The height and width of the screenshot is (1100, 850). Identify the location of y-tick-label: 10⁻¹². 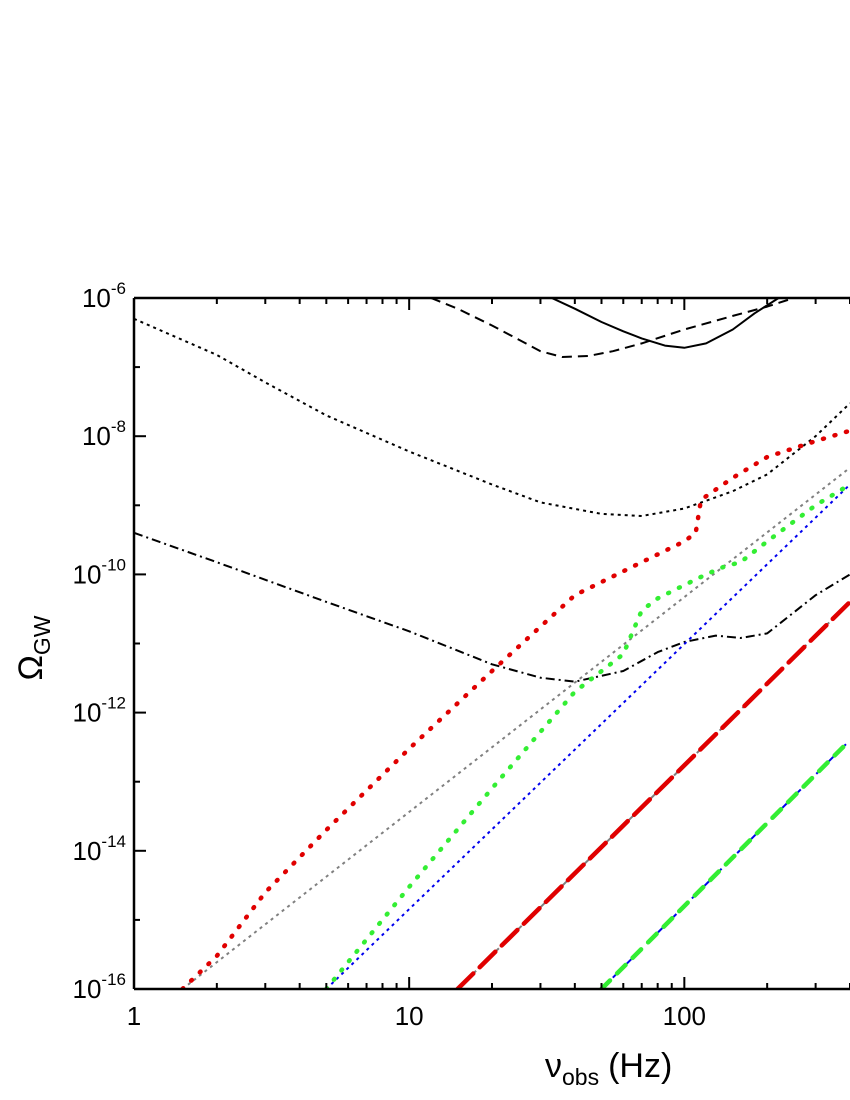
(100, 711).